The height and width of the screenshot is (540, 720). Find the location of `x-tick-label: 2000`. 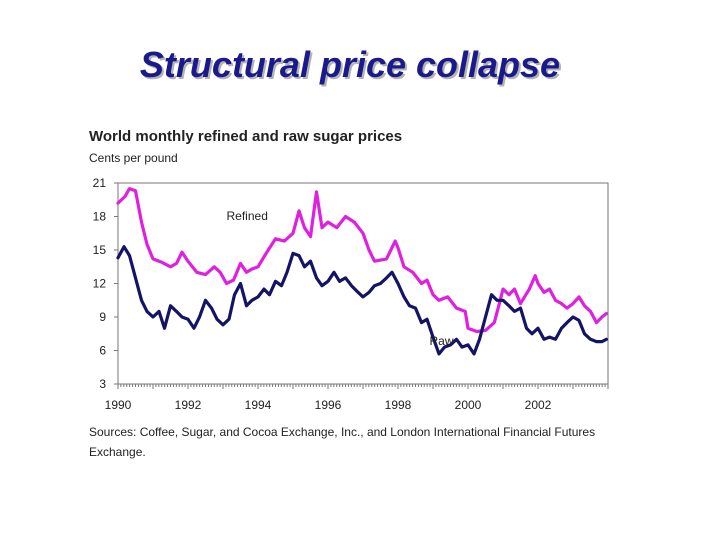

x-tick-label: 2000 is located at coordinates (468, 405).